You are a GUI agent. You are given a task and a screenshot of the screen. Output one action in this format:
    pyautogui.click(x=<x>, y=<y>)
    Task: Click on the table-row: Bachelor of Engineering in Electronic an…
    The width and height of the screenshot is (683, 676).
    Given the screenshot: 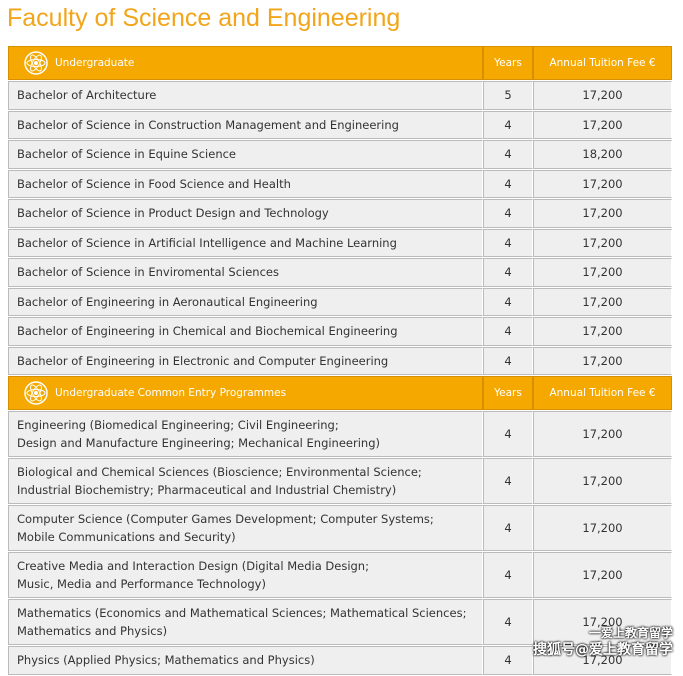 What is the action you would take?
    pyautogui.click(x=340, y=361)
    